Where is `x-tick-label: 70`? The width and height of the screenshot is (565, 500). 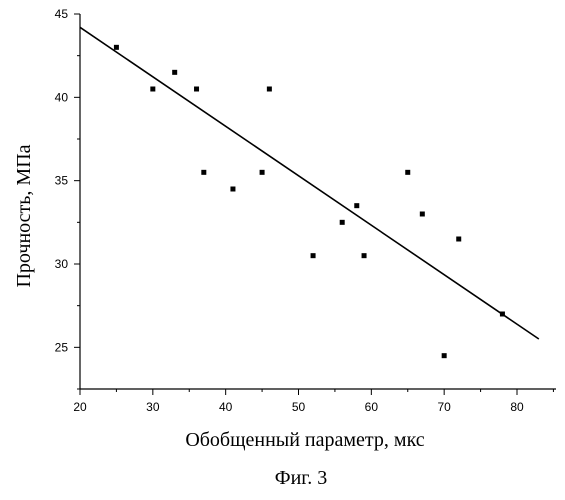 x-tick-label: 70 is located at coordinates (444, 407).